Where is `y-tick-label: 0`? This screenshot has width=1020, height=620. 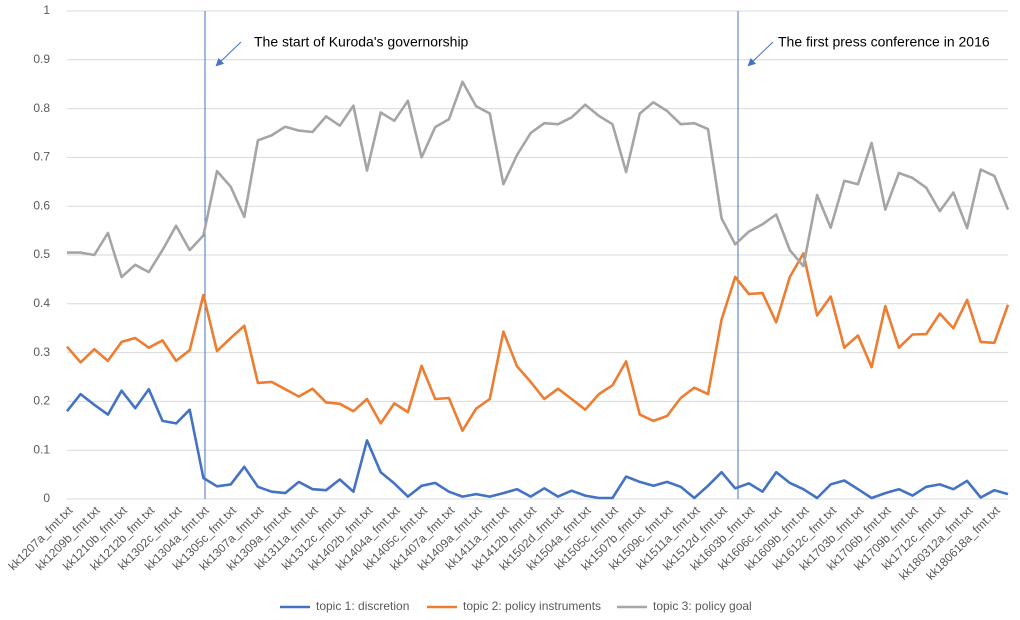
y-tick-label: 0 is located at coordinates (46, 498).